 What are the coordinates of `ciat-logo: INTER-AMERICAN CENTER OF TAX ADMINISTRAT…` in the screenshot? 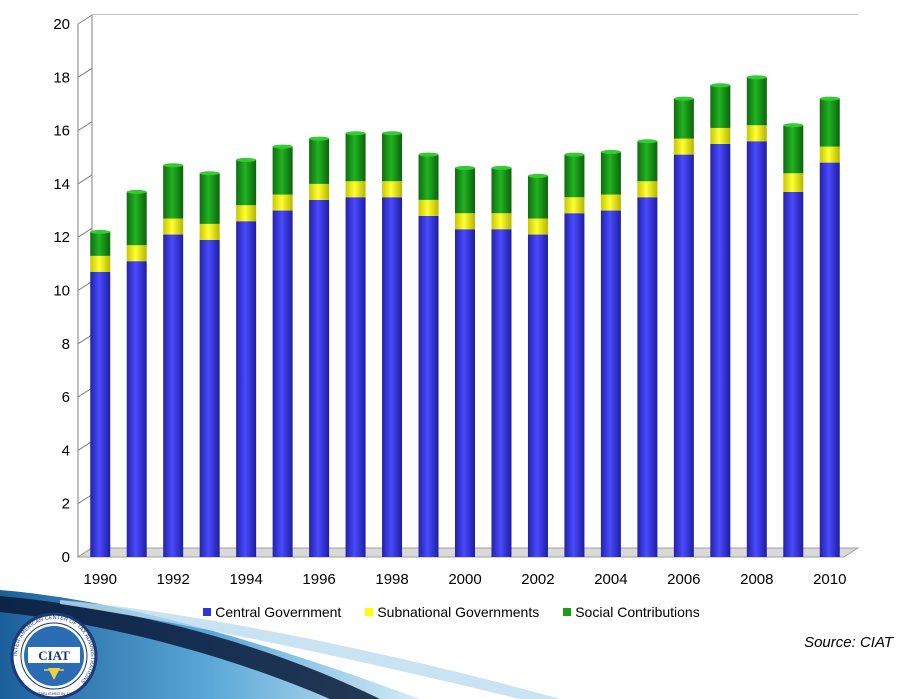 It's located at (54, 655).